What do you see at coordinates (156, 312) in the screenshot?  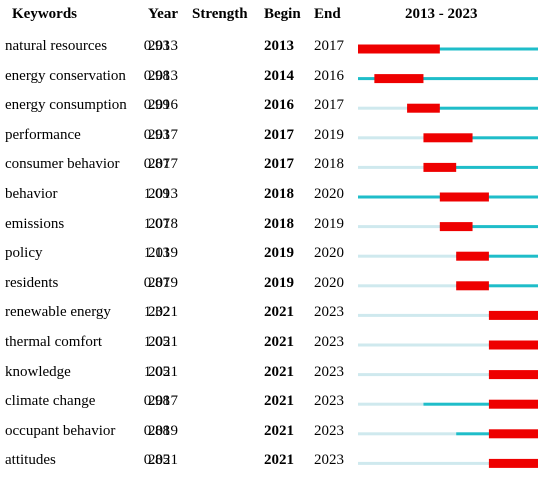 I see `strength-cell: 1.32` at bounding box center [156, 312].